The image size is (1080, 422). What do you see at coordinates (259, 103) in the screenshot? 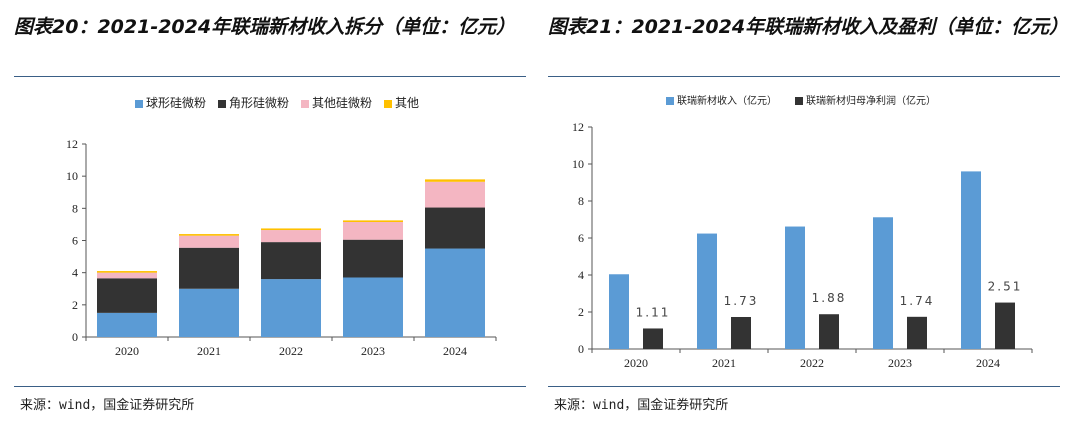
I see `legend-label: 角形硅微粉` at bounding box center [259, 103].